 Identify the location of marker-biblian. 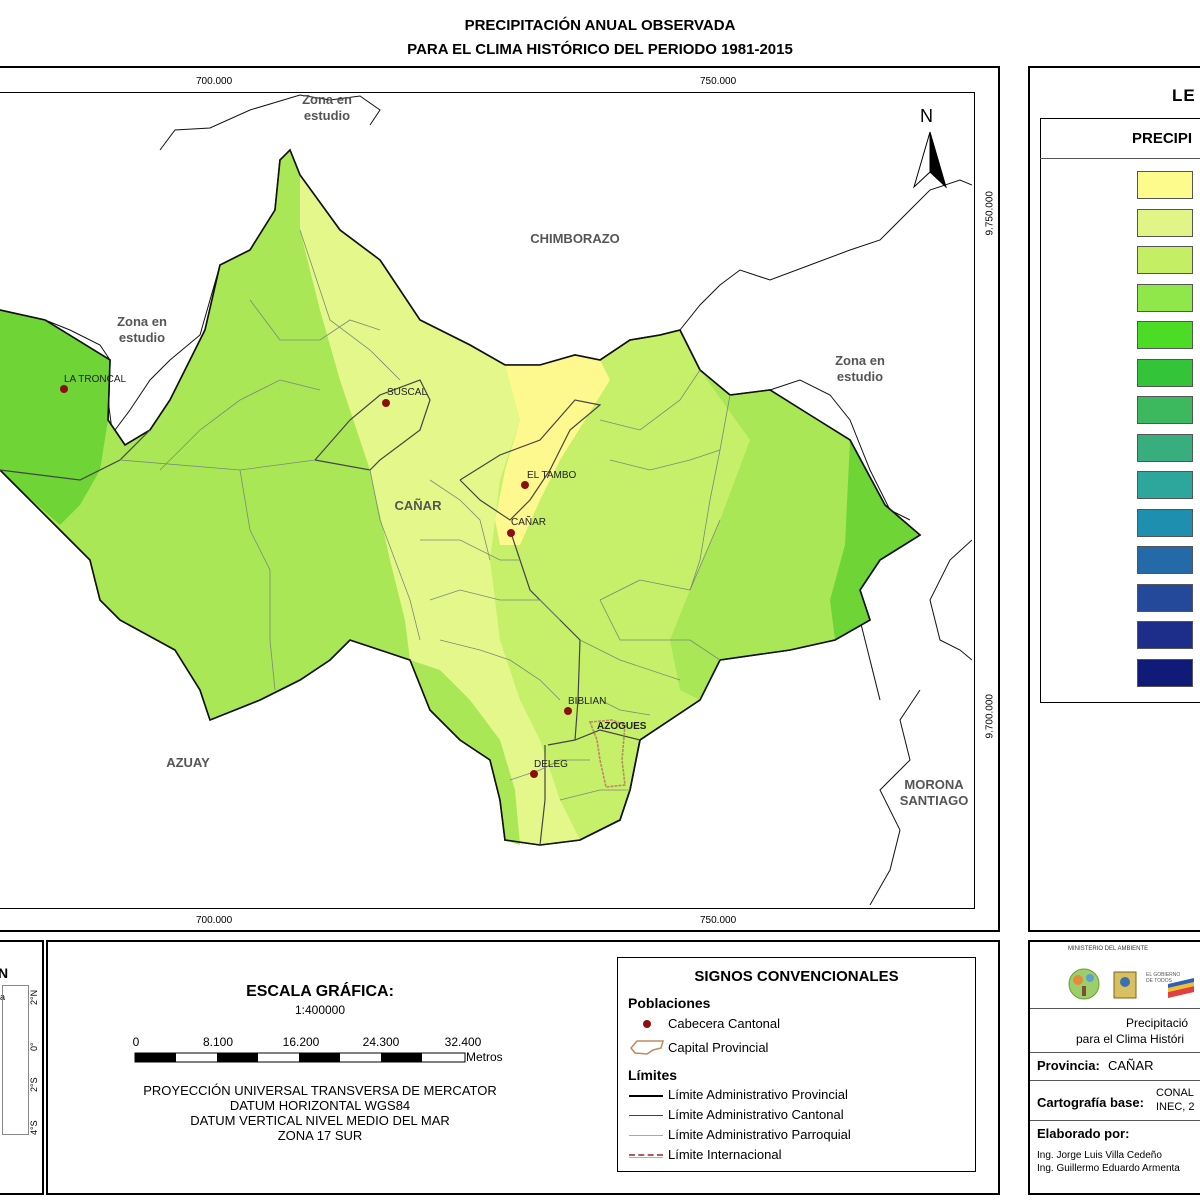
(568, 711).